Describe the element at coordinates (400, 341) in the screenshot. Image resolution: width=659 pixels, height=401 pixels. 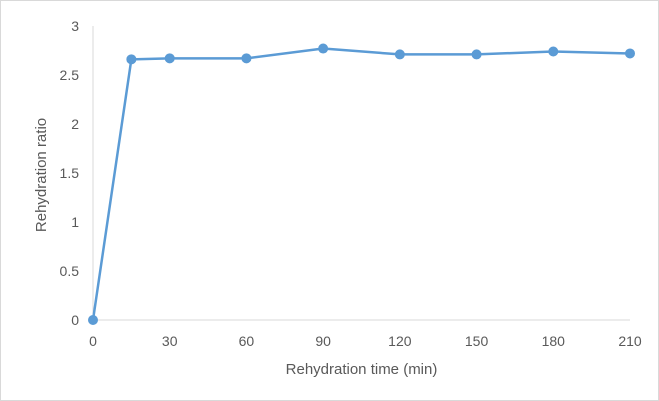
I see `x-tick-label: 120` at that location.